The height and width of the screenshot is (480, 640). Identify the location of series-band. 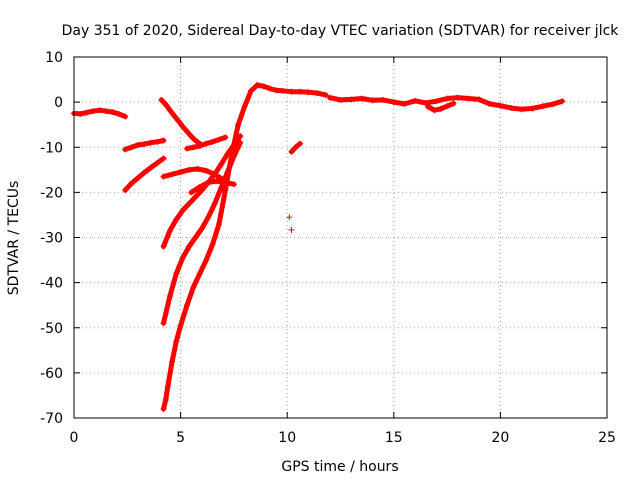
(180, 122).